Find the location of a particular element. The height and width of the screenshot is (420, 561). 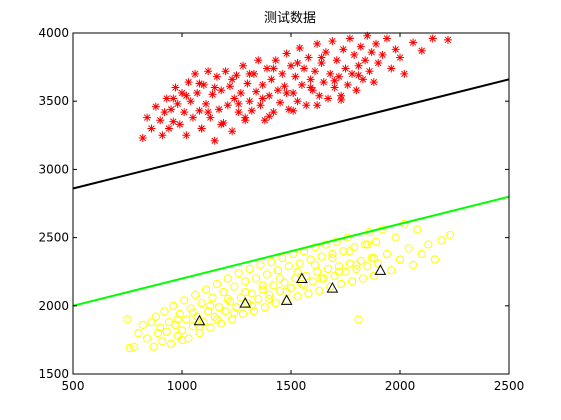

y-tick-label: 2000 is located at coordinates (53, 306).